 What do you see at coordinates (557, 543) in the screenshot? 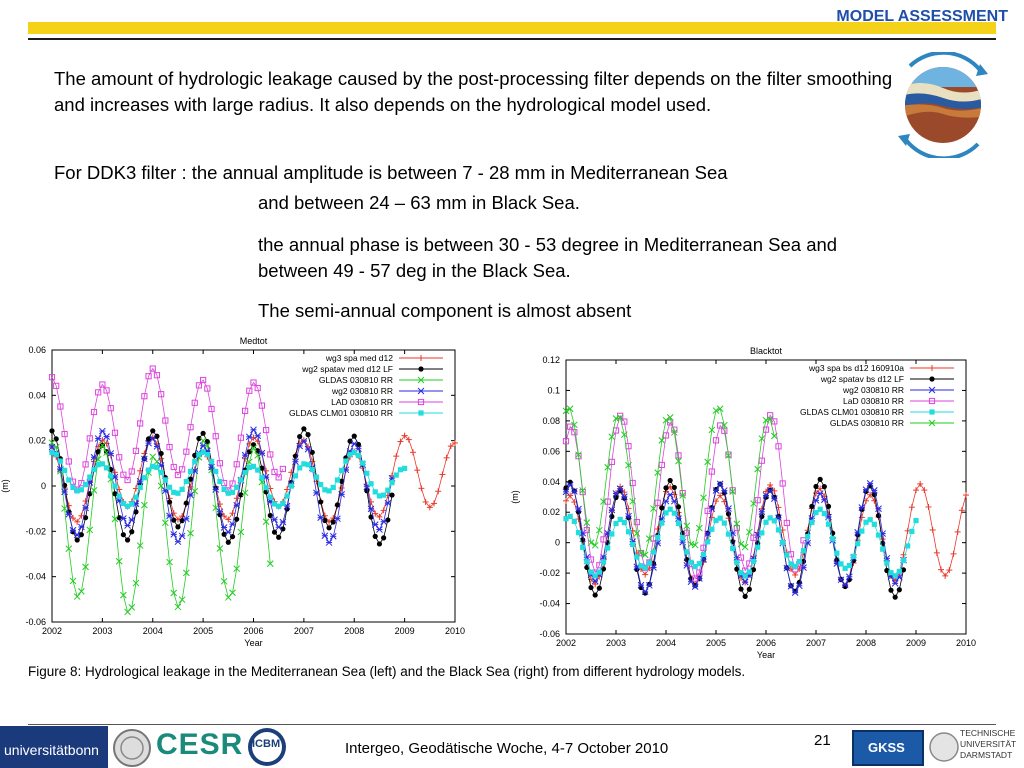
I see `y-tick-label: 0` at bounding box center [557, 543].